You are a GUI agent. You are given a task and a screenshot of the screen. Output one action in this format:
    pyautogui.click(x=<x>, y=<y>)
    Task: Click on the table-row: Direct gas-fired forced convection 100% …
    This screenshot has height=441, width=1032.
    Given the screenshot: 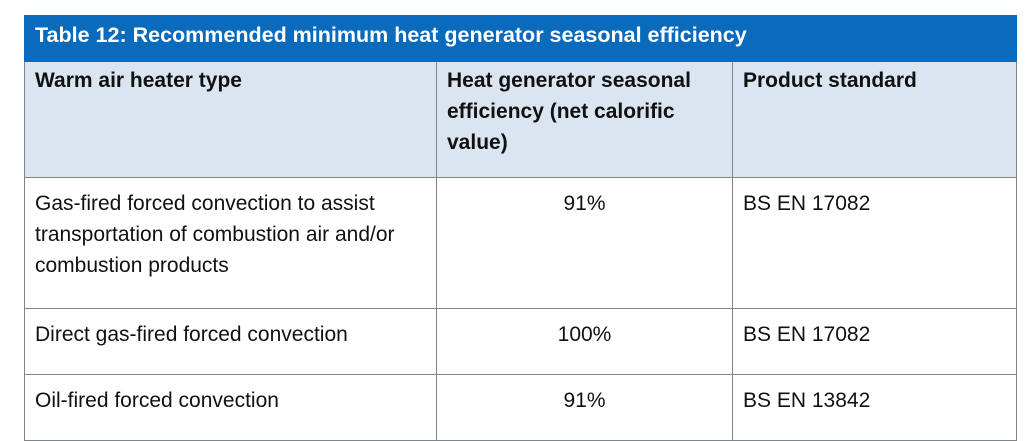 What is the action you would take?
    pyautogui.click(x=521, y=341)
    